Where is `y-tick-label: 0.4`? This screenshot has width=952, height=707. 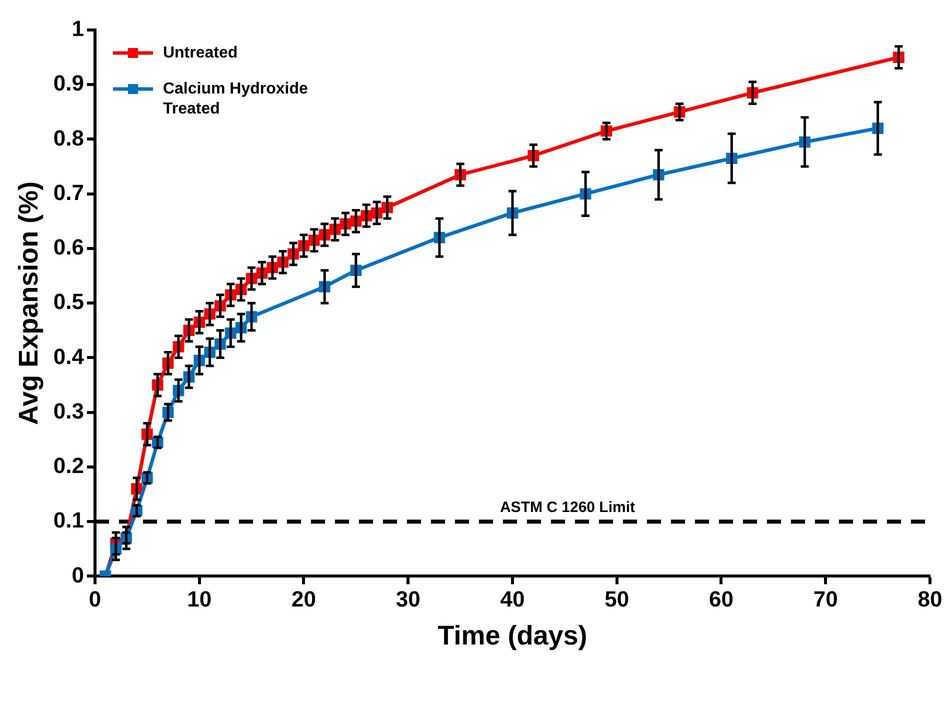
y-tick-label: 0.4 is located at coordinates (69, 356).